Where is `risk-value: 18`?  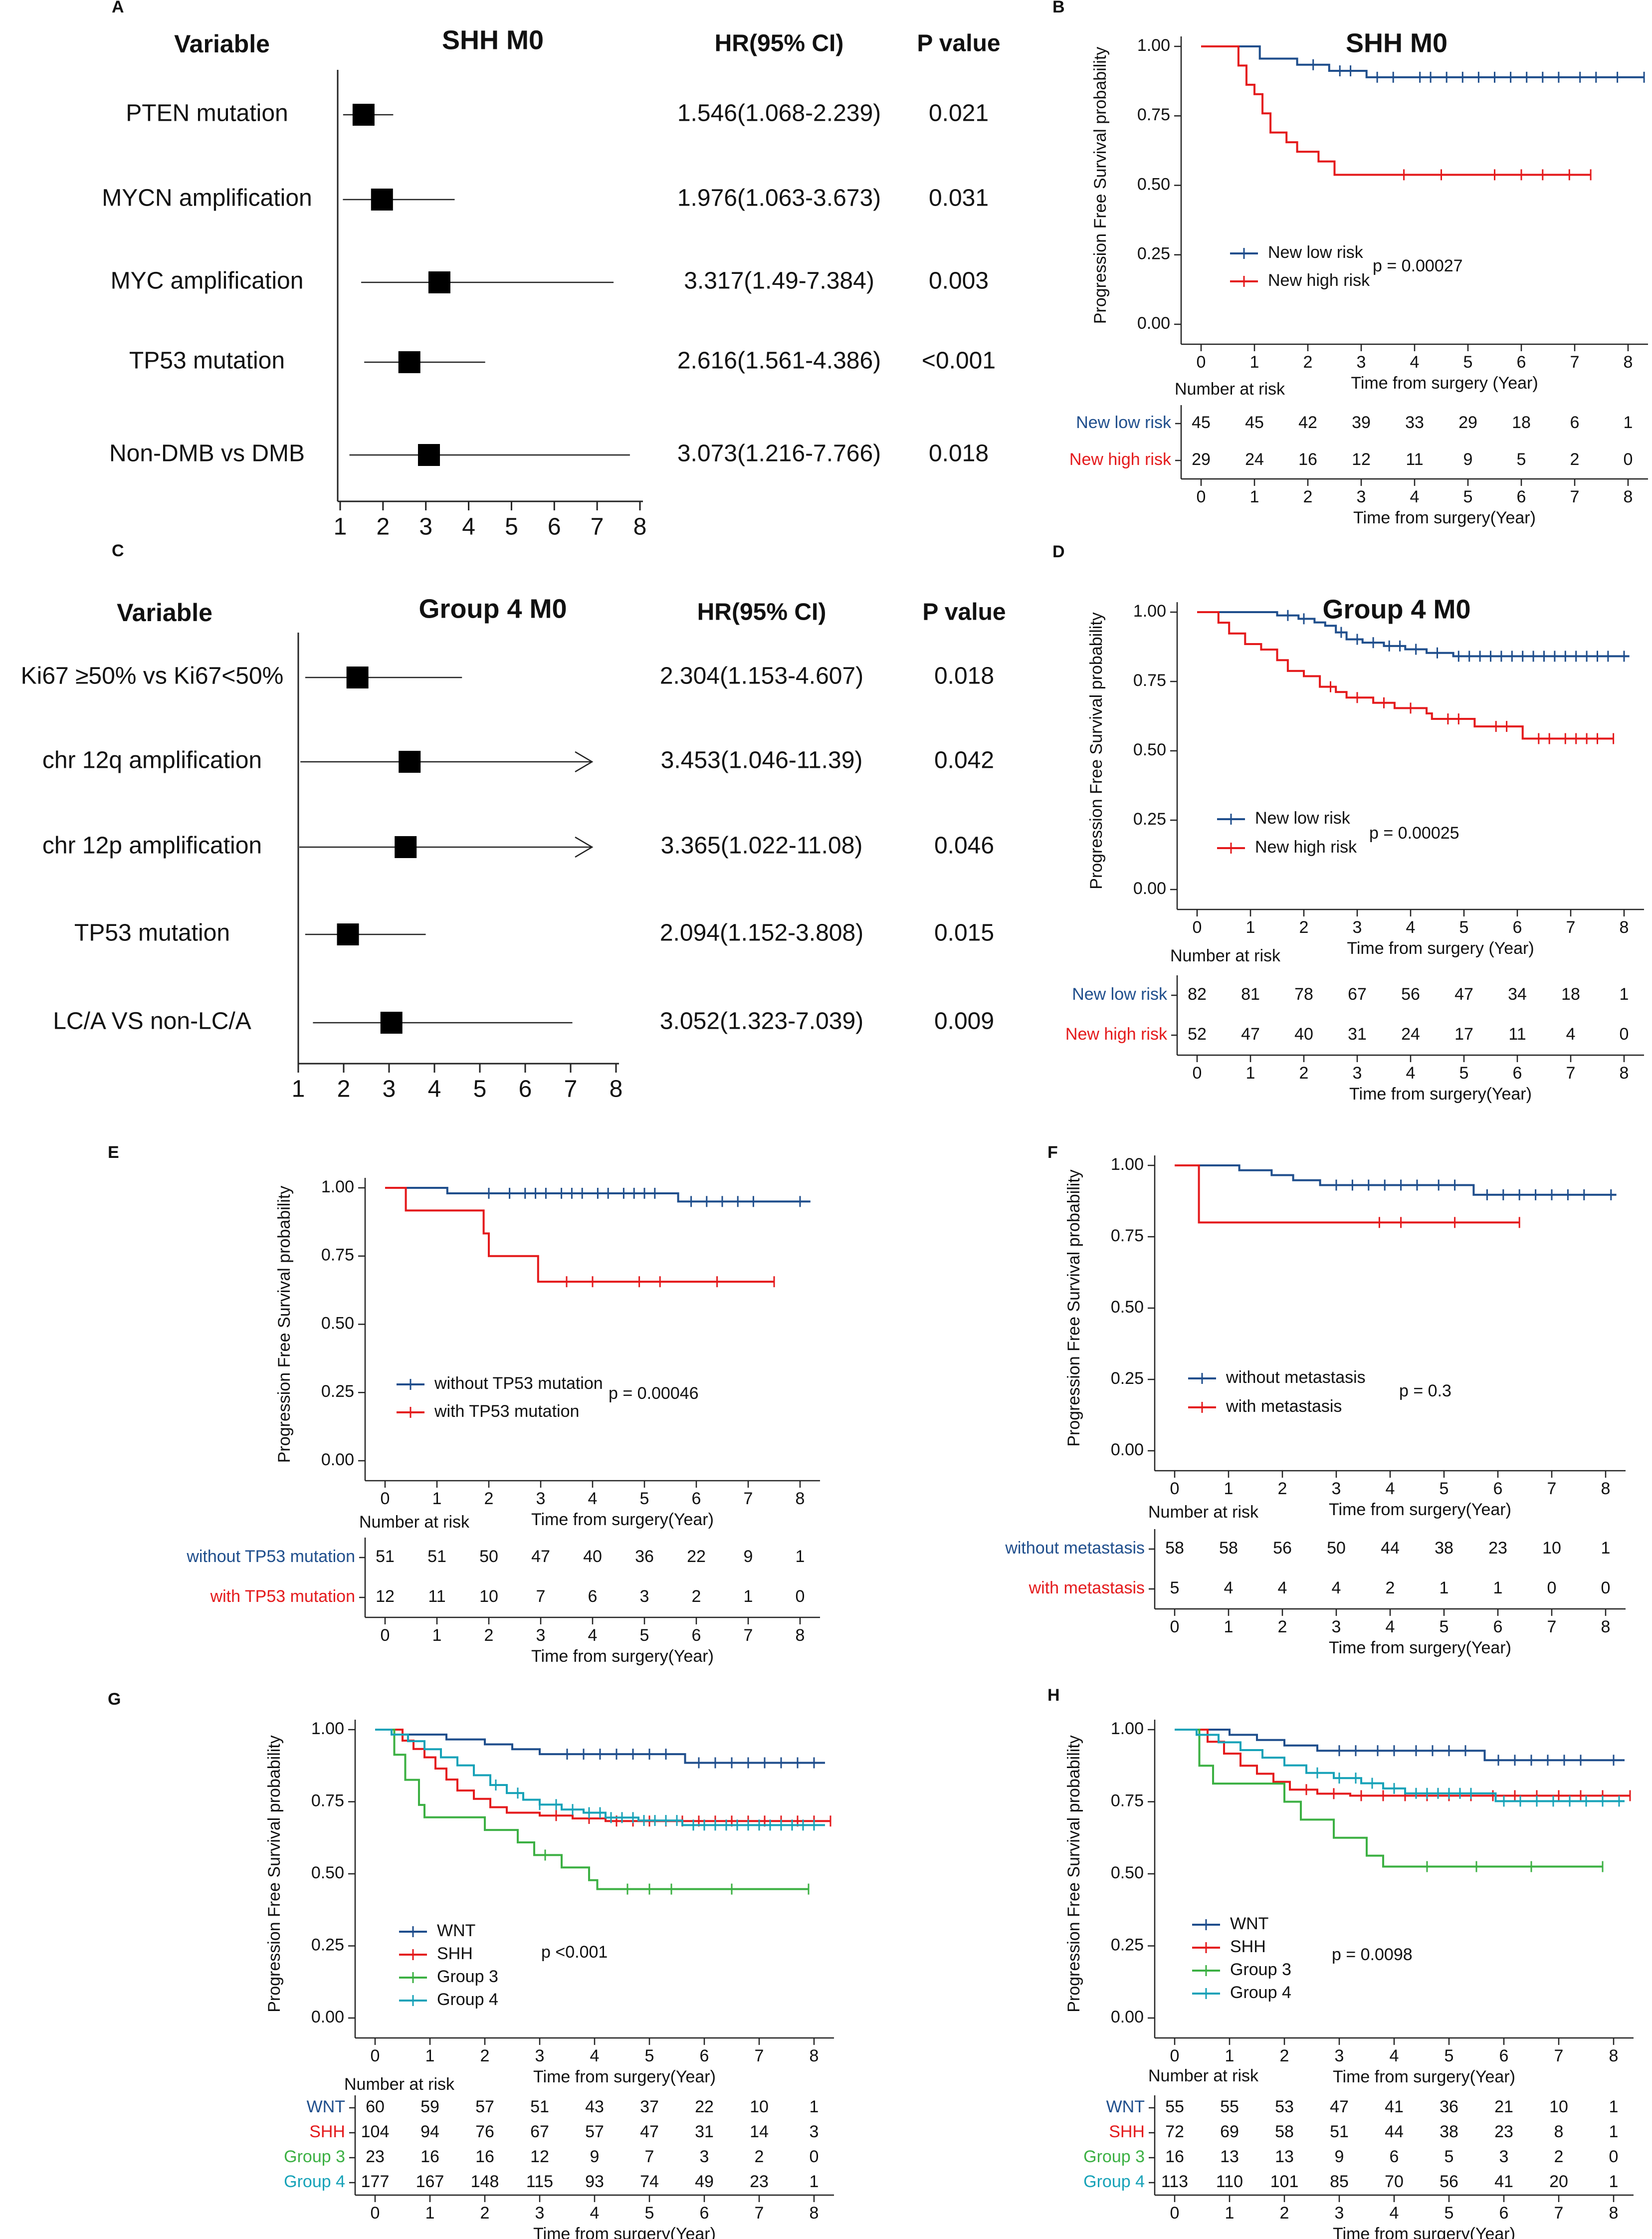
risk-value: 18 is located at coordinates (1522, 422).